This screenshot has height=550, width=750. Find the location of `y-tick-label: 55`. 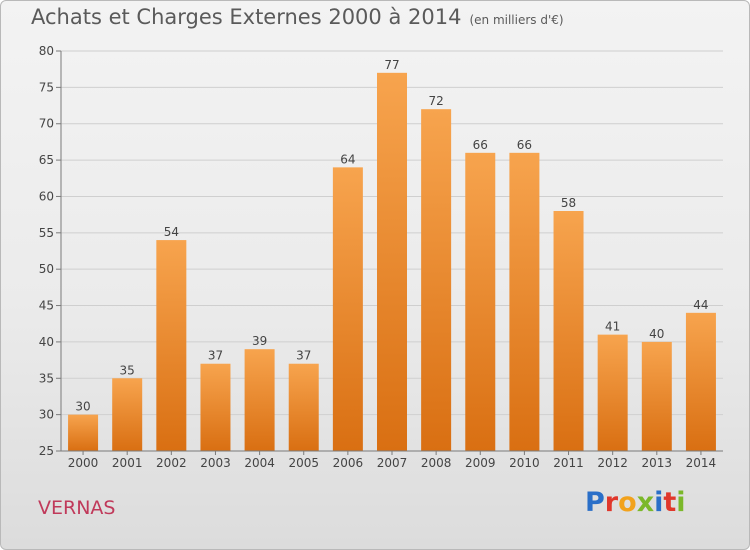

y-tick-label: 55 is located at coordinates (46, 233).